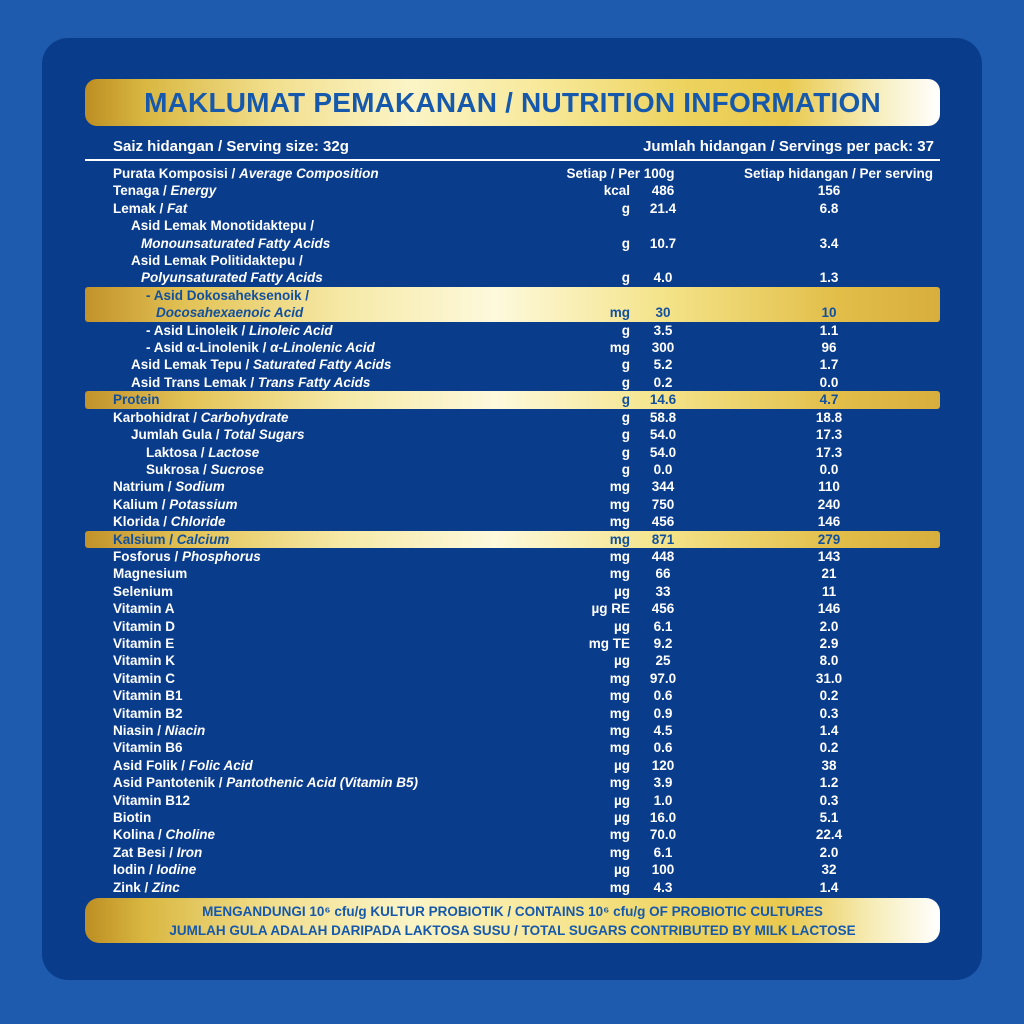 Image resolution: width=1024 pixels, height=1024 pixels. I want to click on row-label: Kalsium / Calcium, so click(171, 539).